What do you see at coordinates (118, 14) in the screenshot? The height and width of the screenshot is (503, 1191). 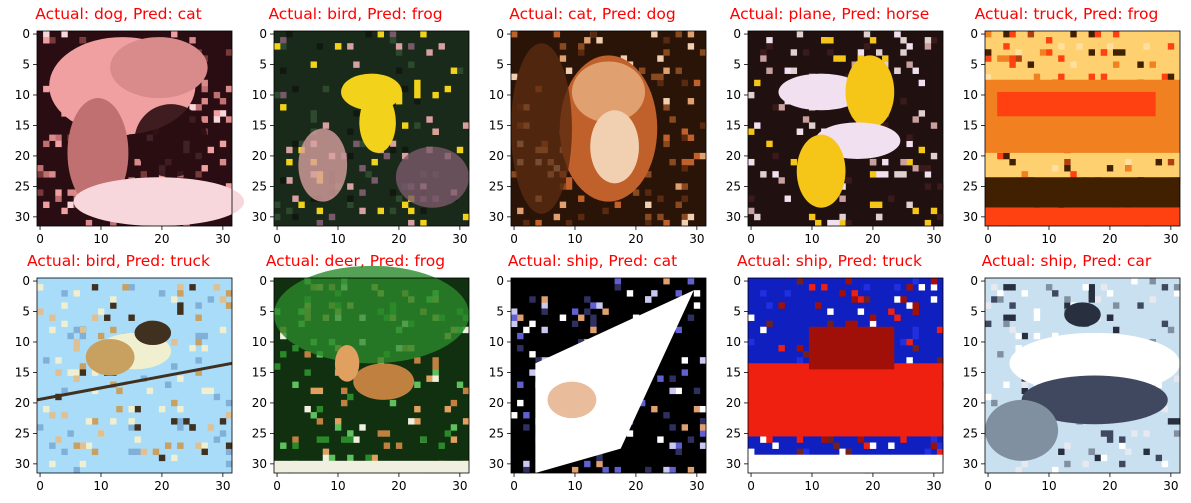 I see `panel-title: Actual: dog, Pred: cat` at bounding box center [118, 14].